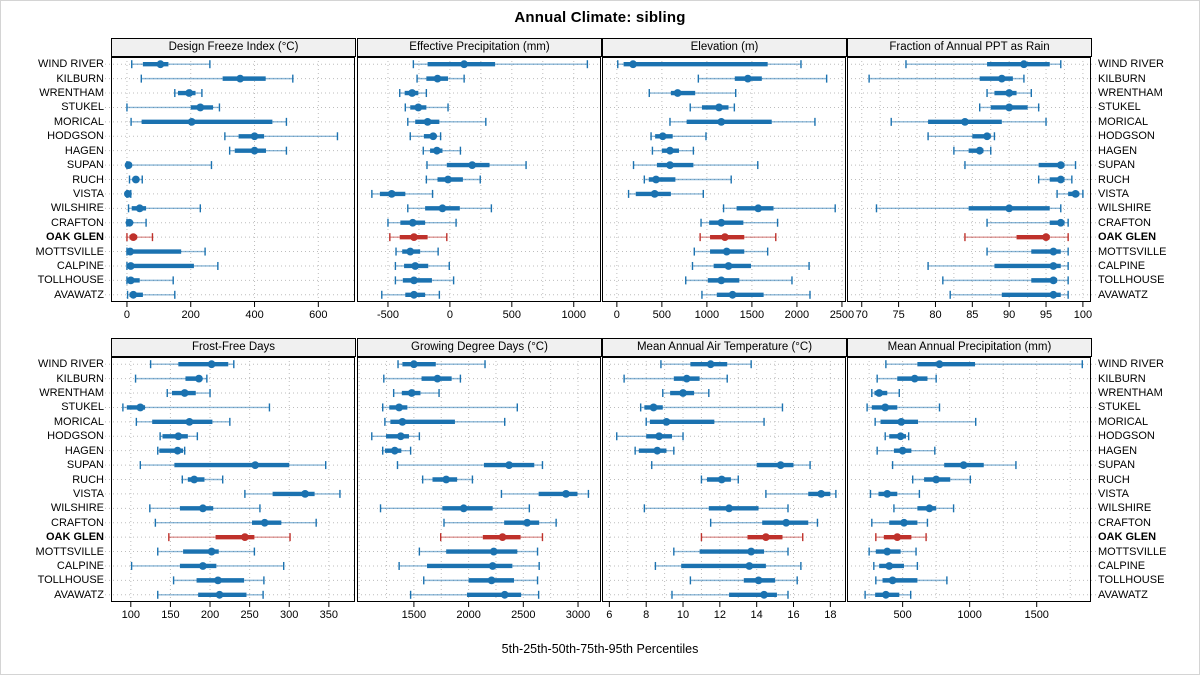 This screenshot has height=675, width=1200. I want to click on panel-header: Growing Degree Days (°C), so click(479, 347).